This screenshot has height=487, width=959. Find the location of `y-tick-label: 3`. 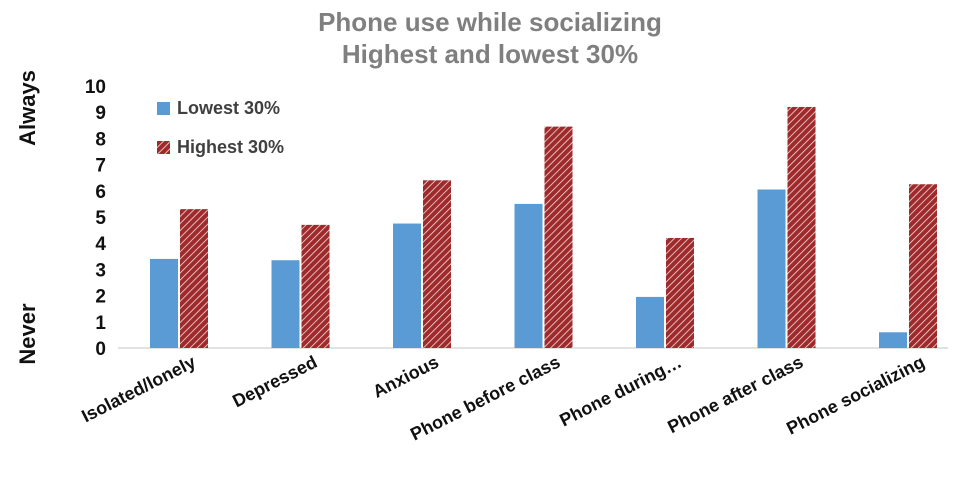

y-tick-label: 3 is located at coordinates (100, 270).